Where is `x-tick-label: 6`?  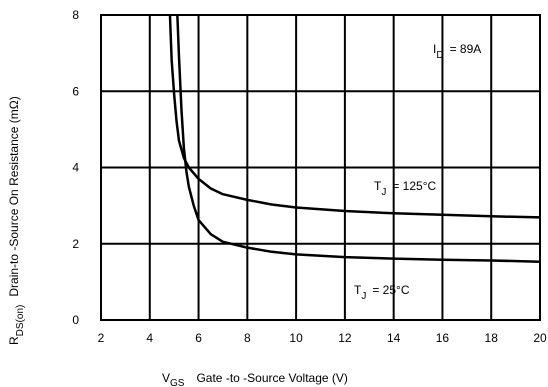
x-tick-label: 6 is located at coordinates (198, 338).